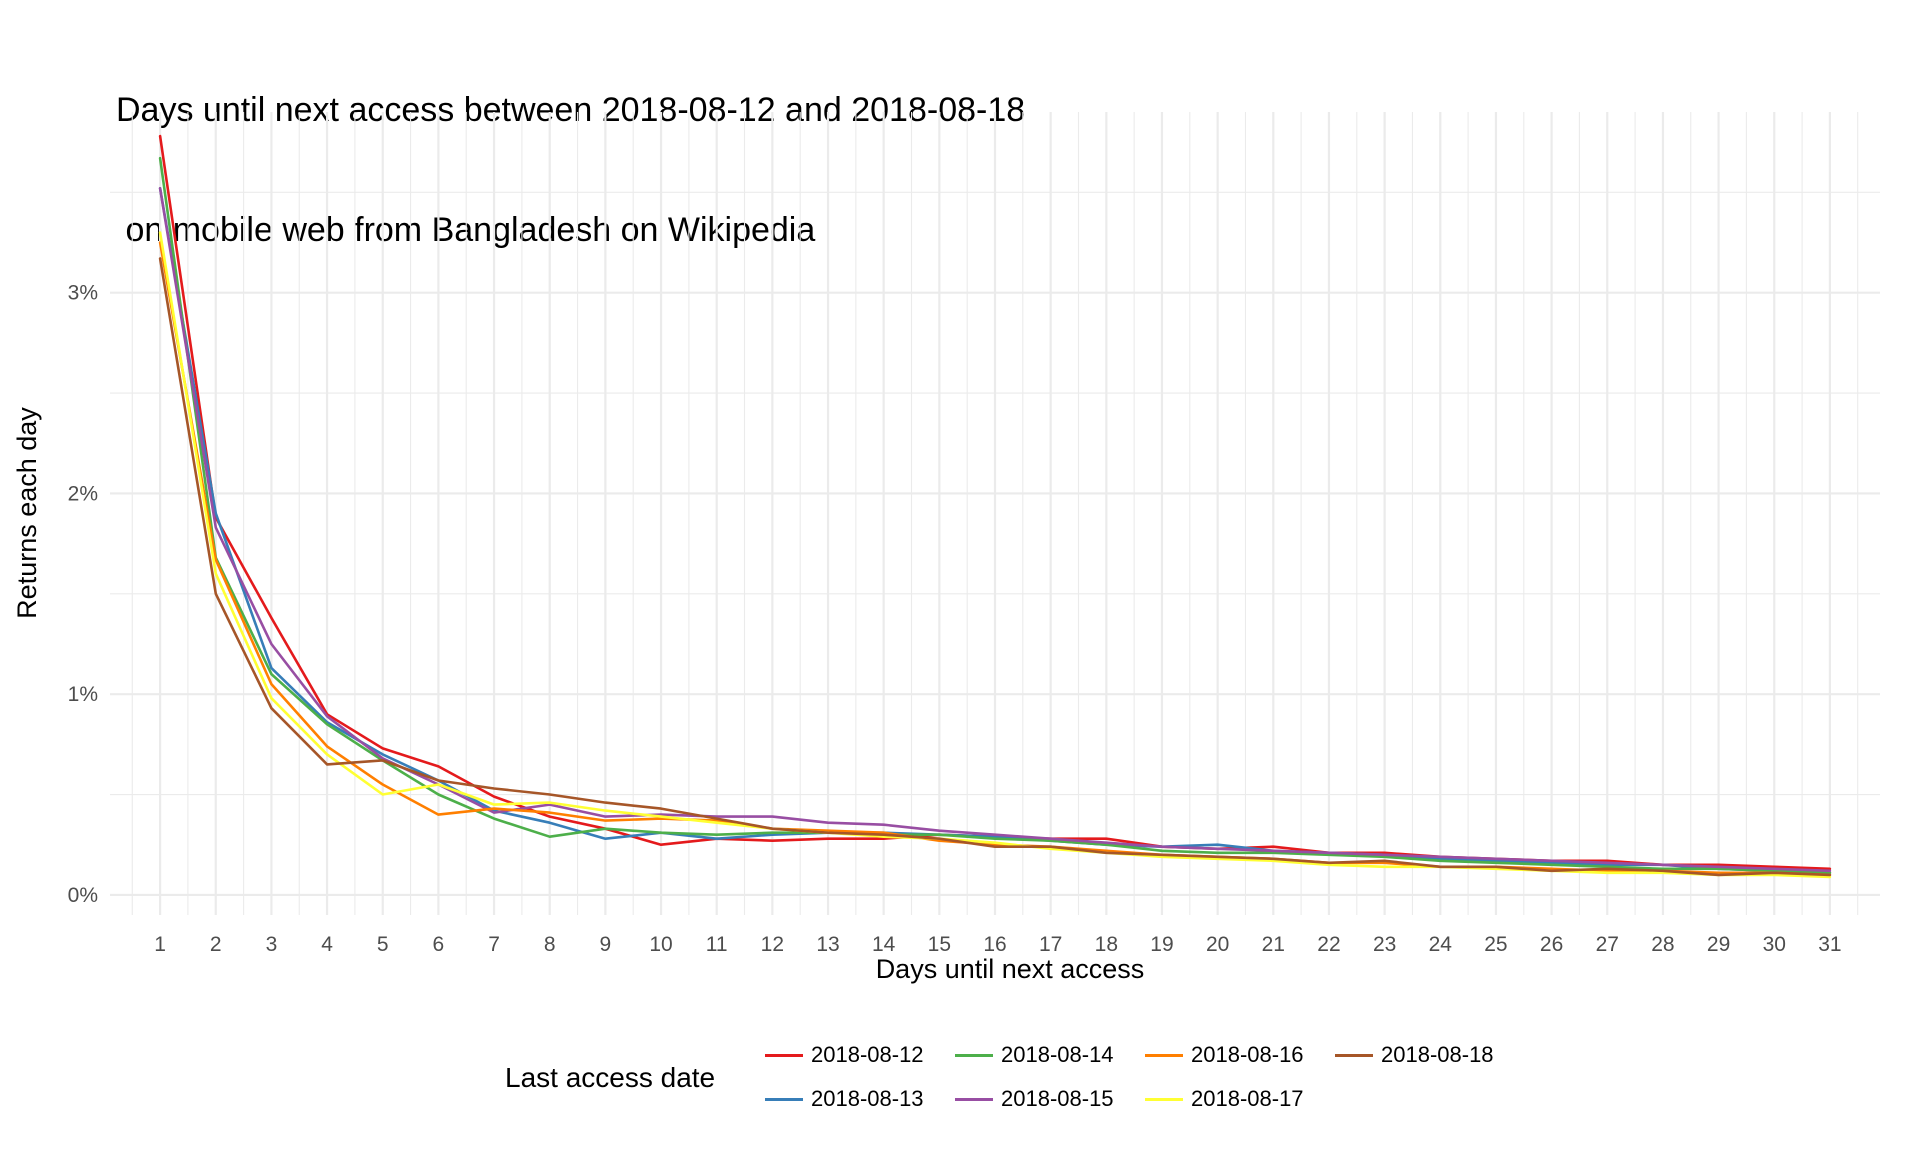 Image resolution: width=1920 pixels, height=1152 pixels. Describe the element at coordinates (1247, 1054) in the screenshot. I see `legend-label: 2018-08-16` at that location.